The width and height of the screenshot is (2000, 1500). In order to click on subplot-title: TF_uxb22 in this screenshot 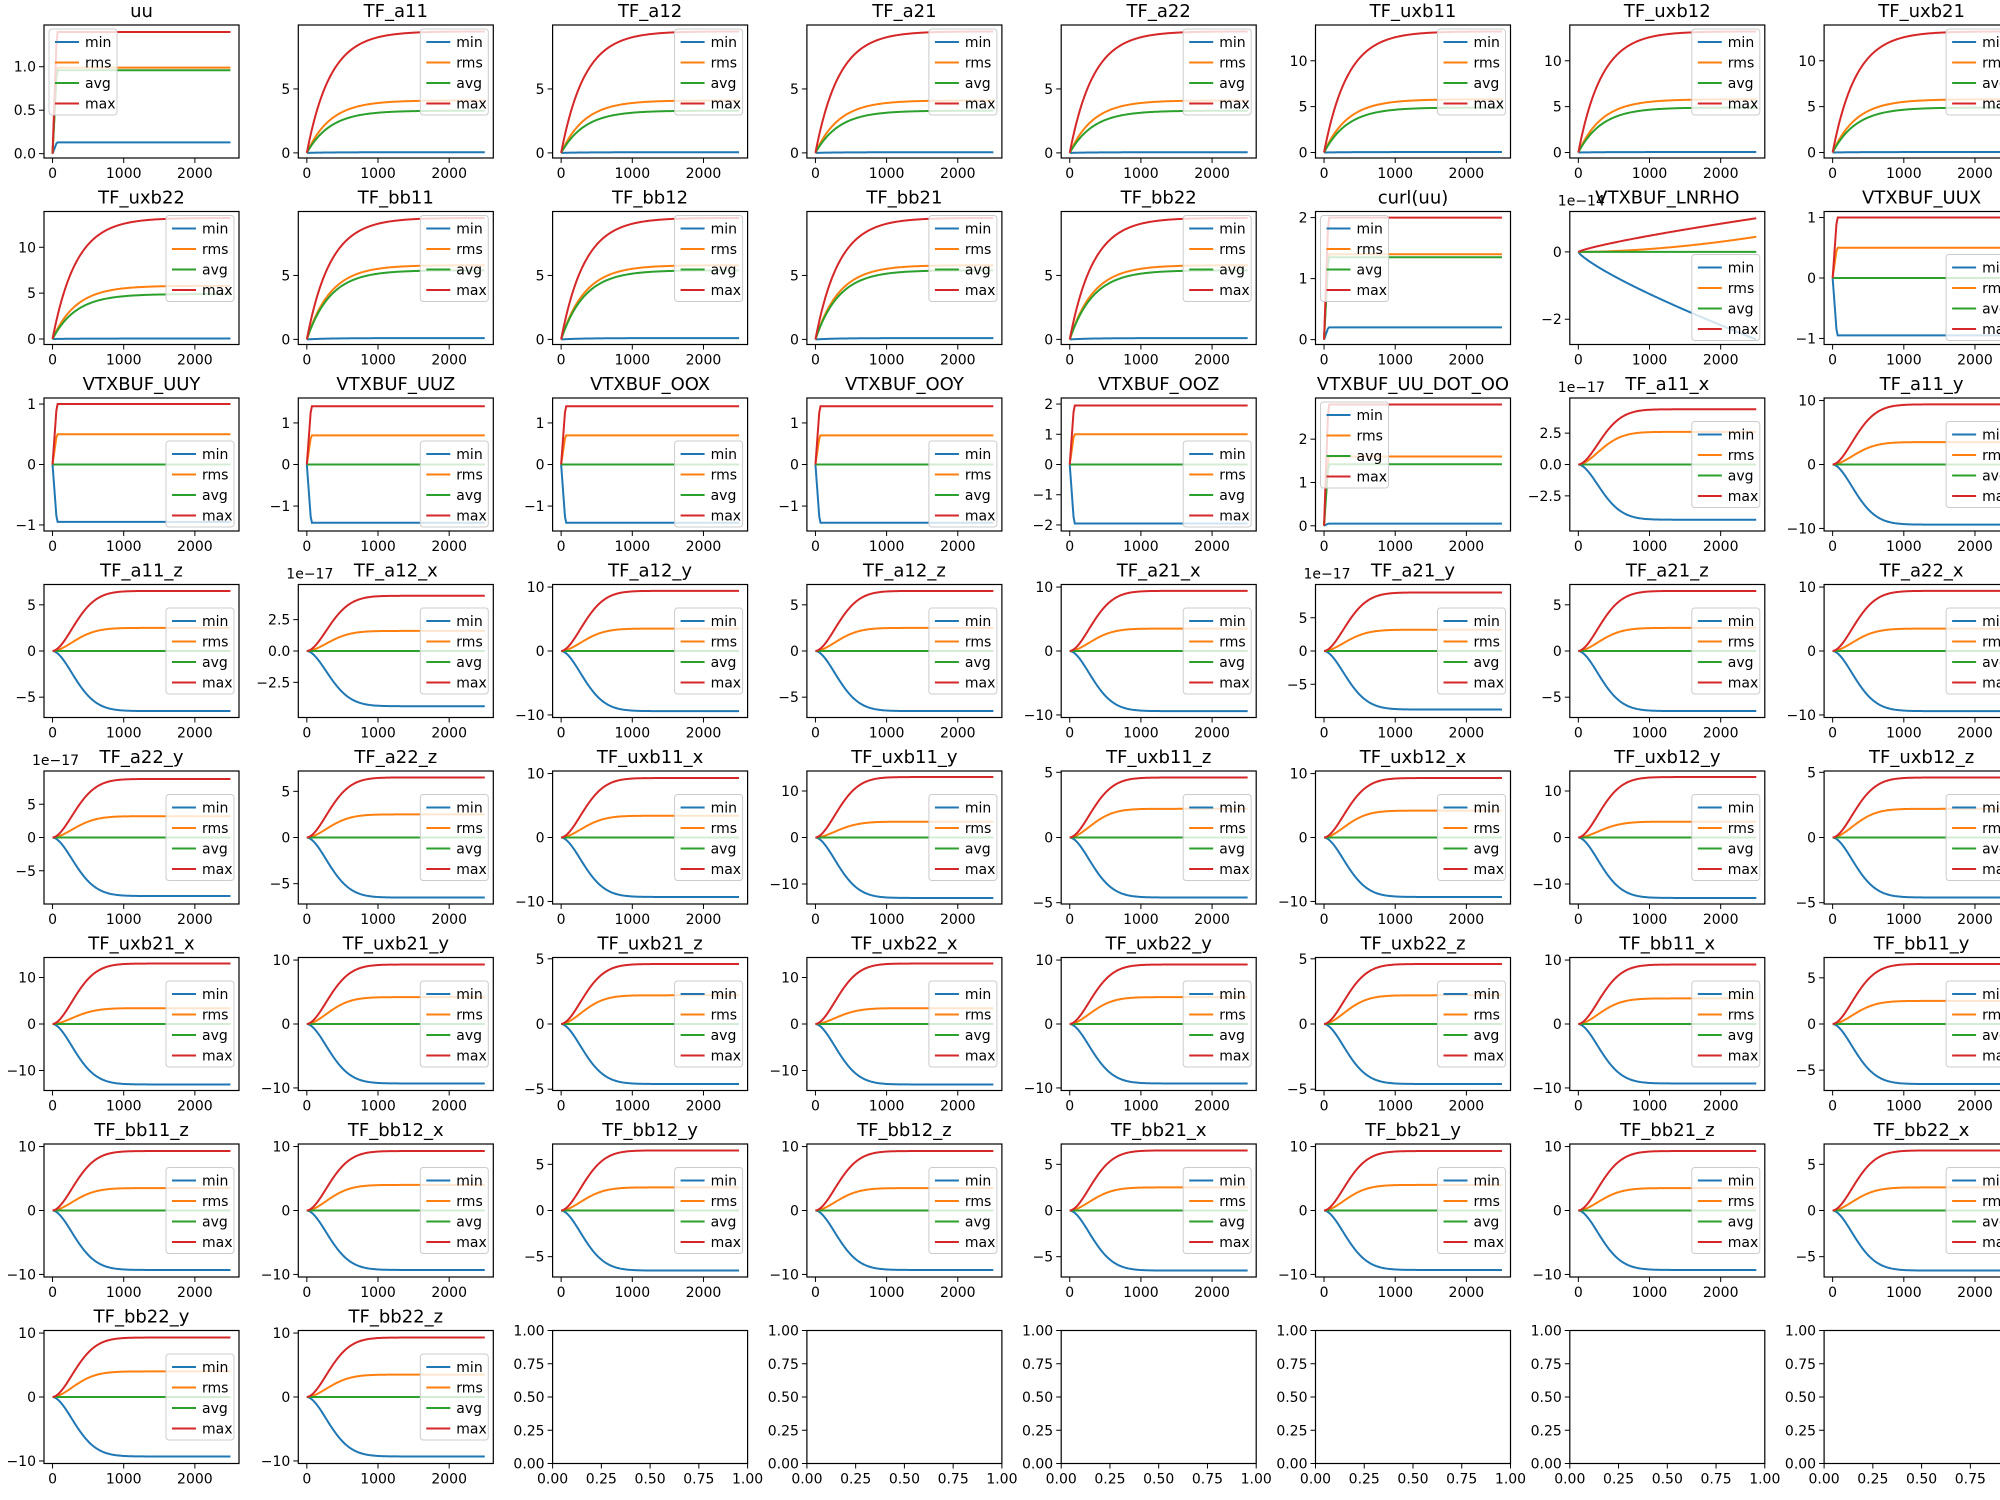, I will do `click(141, 198)`.